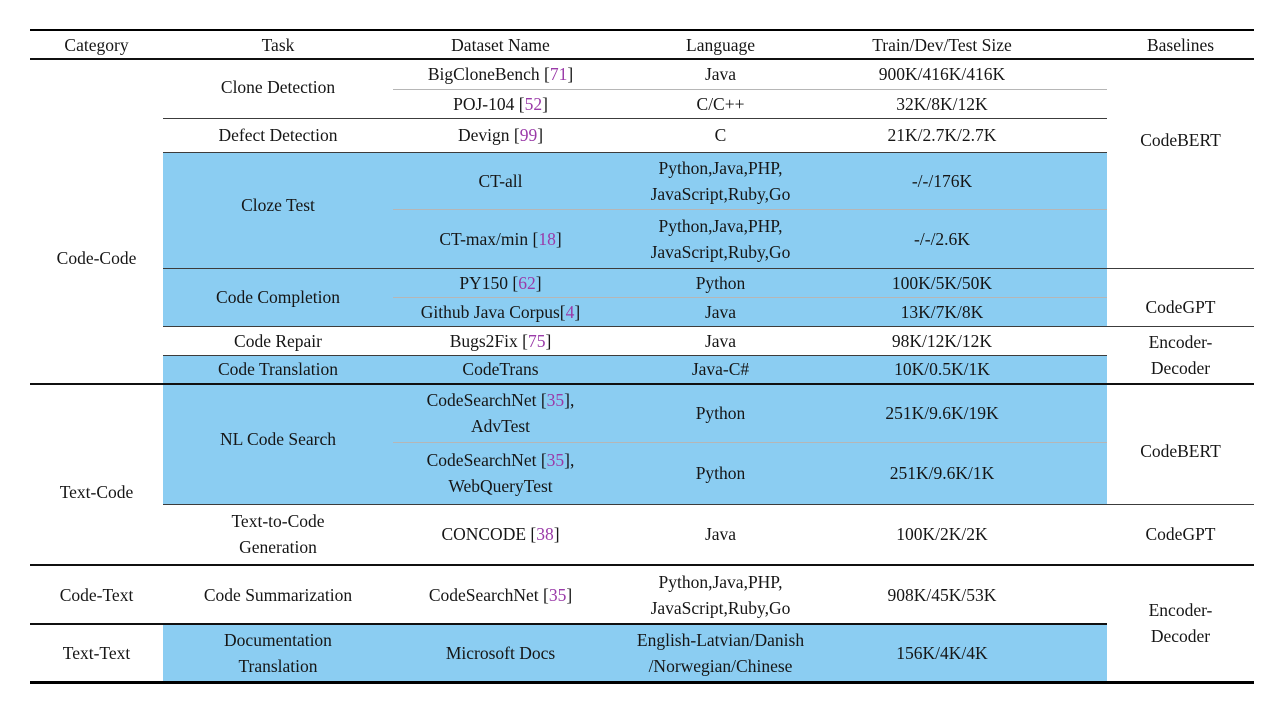  What do you see at coordinates (500, 45) in the screenshot?
I see `column-header-dataset-name: Dataset Name` at bounding box center [500, 45].